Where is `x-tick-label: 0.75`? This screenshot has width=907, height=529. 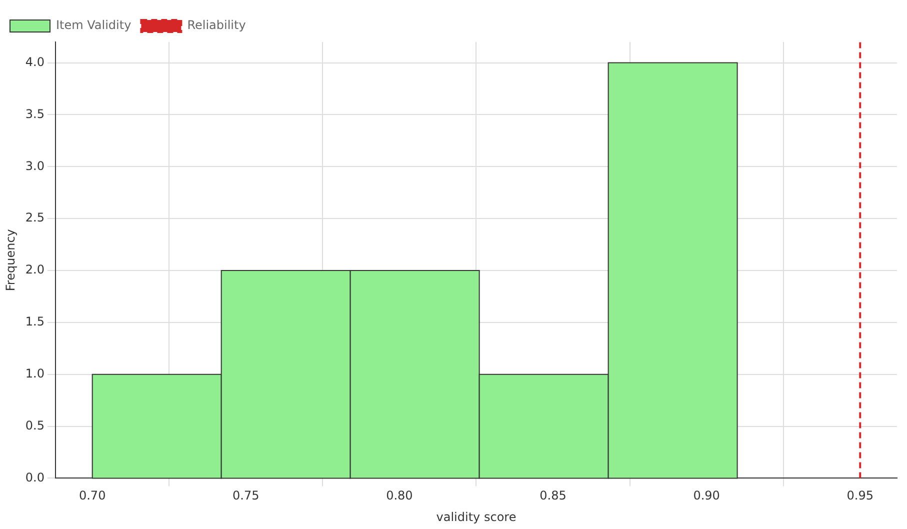 x-tick-label: 0.75 is located at coordinates (246, 495).